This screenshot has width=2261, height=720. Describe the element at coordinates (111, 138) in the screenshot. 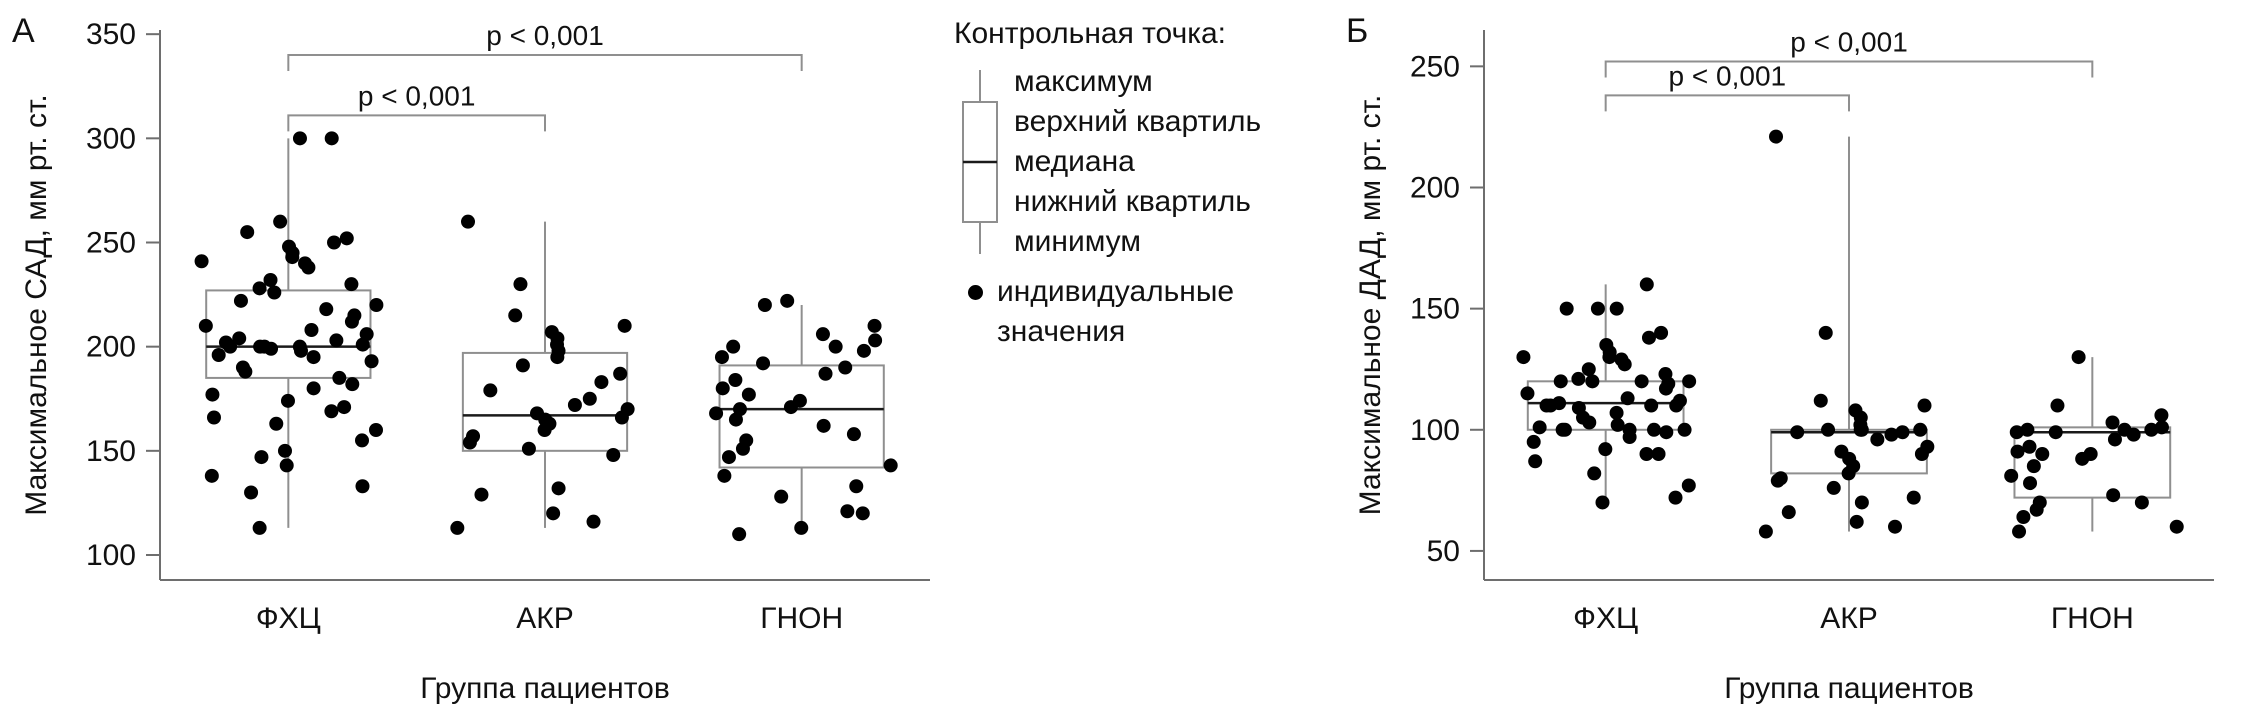

I see `y-tick-label: 300` at that location.